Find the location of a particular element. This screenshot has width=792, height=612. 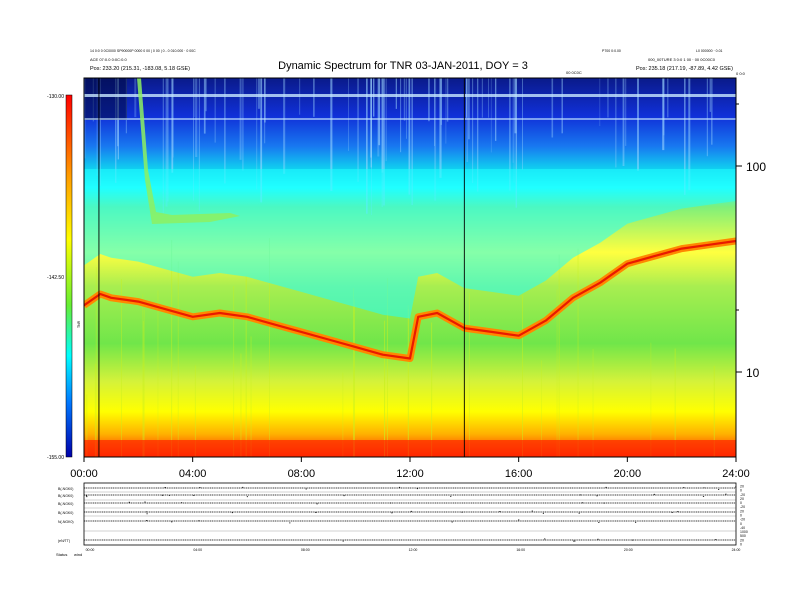

subpanel-xtick-label: 24:00 is located at coordinates (736, 550).